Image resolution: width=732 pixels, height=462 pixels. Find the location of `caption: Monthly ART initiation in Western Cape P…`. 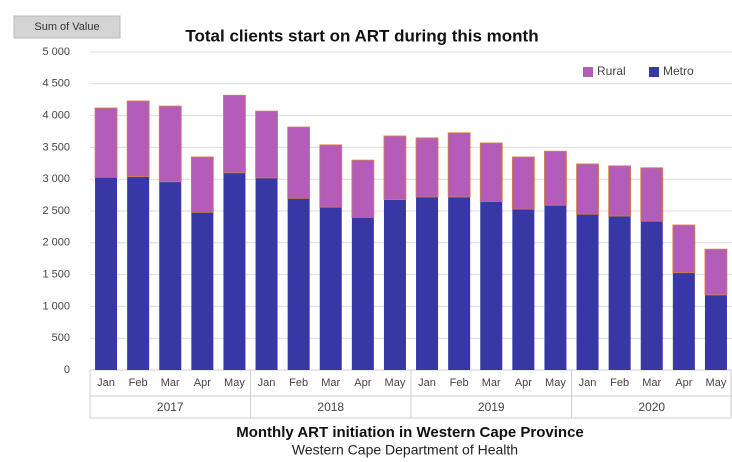

caption: Monthly ART initiation in Western Cape P… is located at coordinates (410, 432).